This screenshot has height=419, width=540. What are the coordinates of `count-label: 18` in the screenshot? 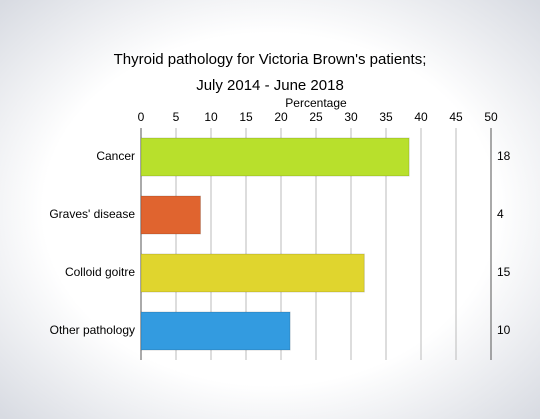 It's located at (504, 156).